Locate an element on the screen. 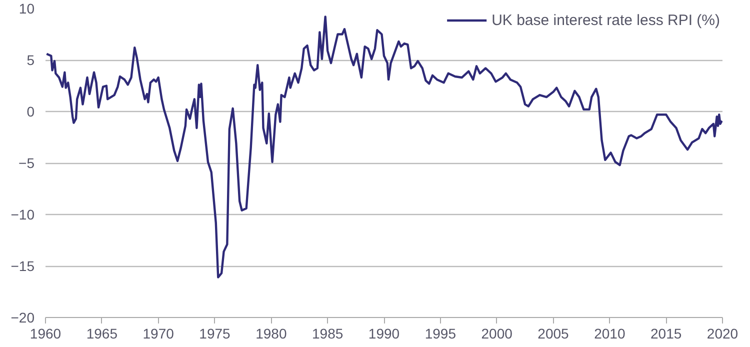  x-tick-label: 1980 is located at coordinates (271, 334).